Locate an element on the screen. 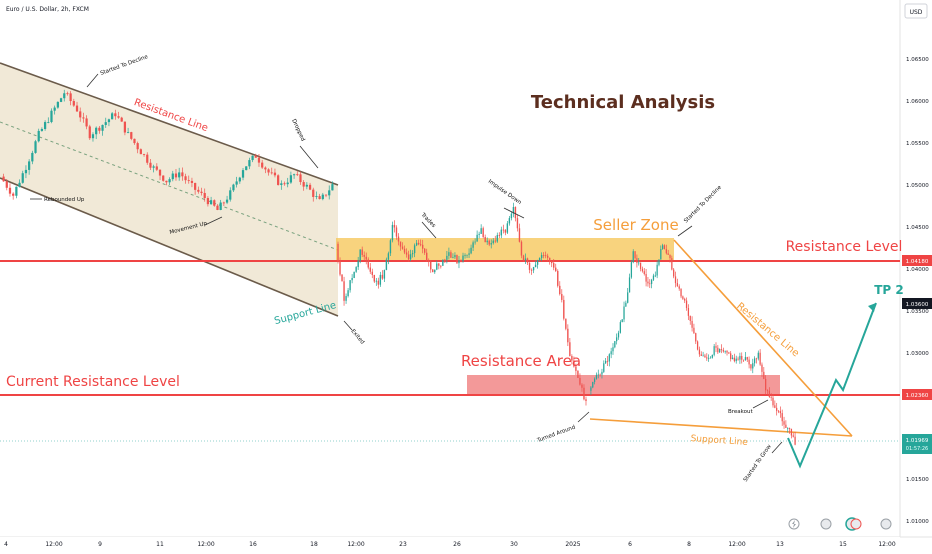 This screenshot has width=932, height=554. currency-button-label: USD is located at coordinates (916, 12).